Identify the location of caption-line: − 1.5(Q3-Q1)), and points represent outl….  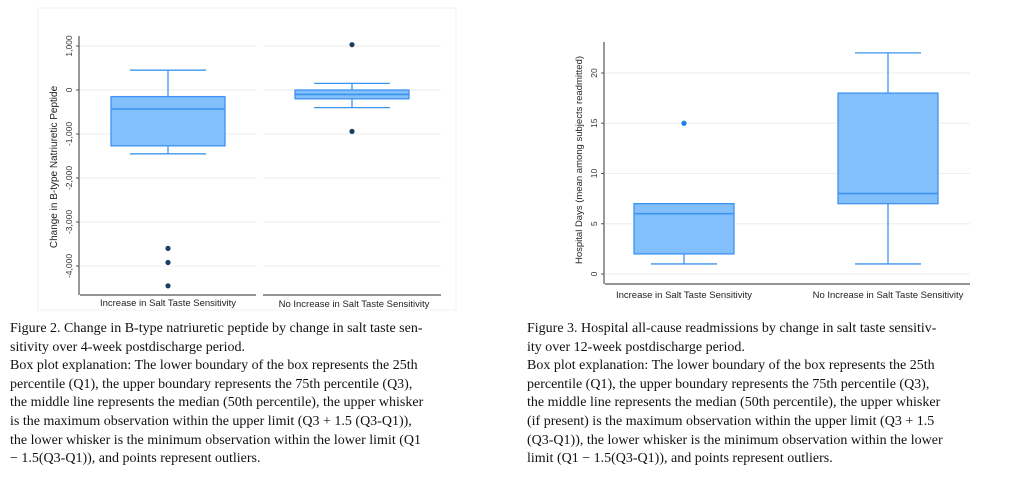
(135, 459).